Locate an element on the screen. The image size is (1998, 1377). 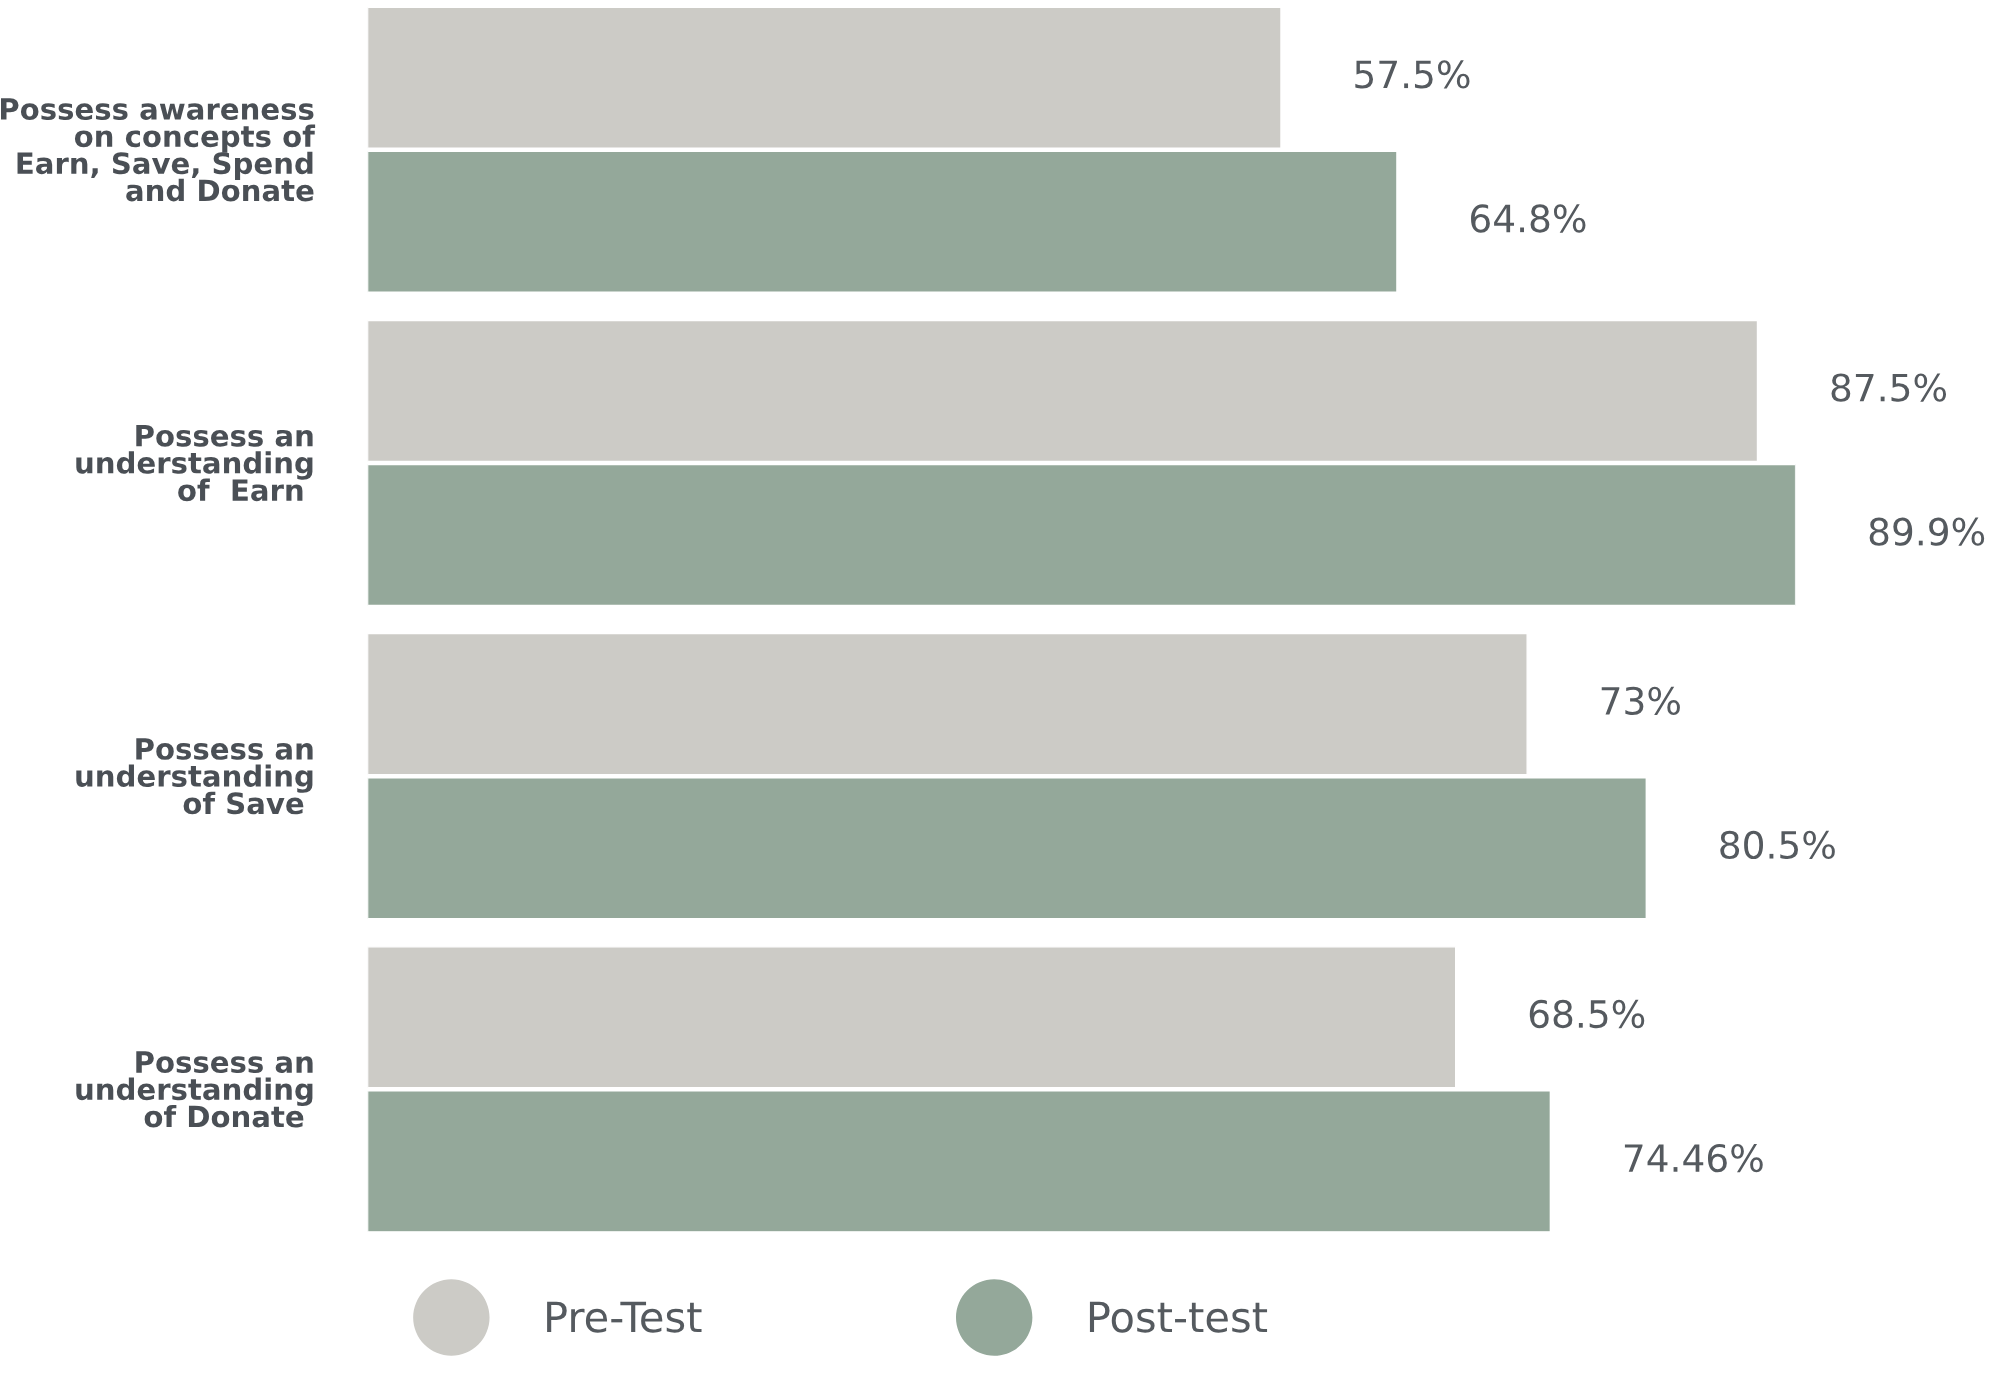
data-label: 87.5% is located at coordinates (1889, 387).